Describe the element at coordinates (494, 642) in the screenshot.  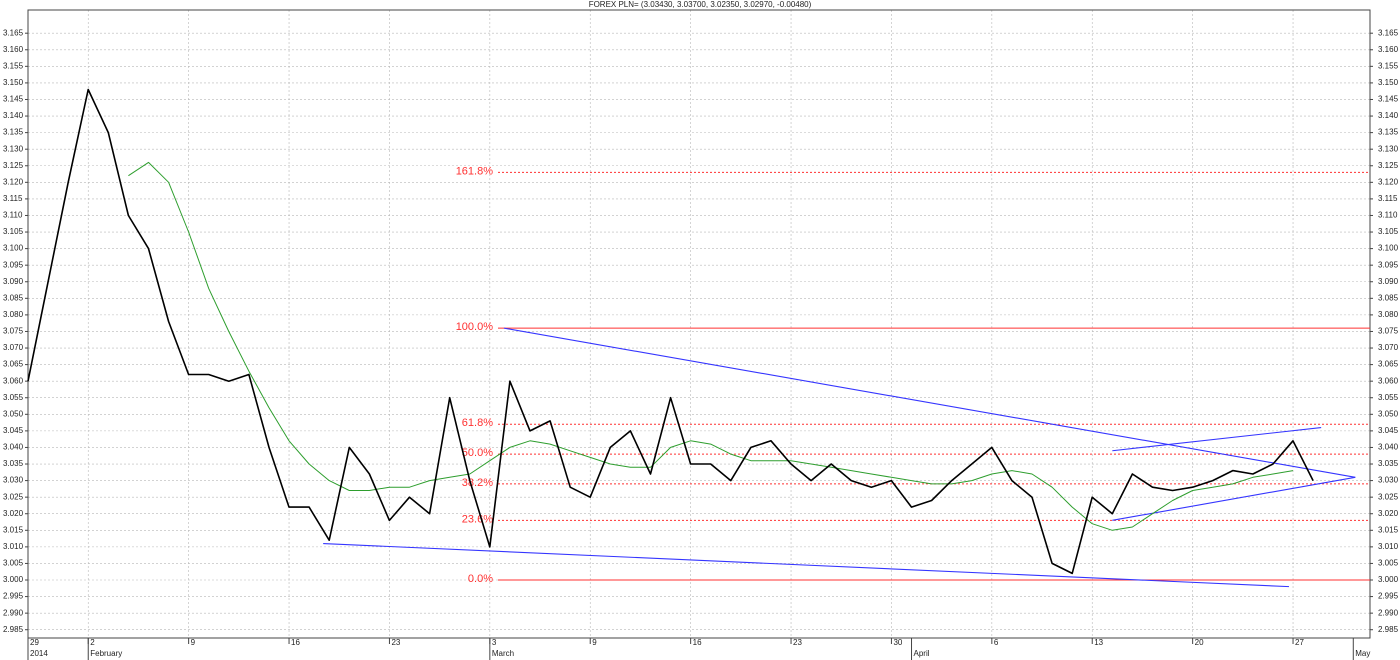
I see `x-tick-label: 3` at that location.